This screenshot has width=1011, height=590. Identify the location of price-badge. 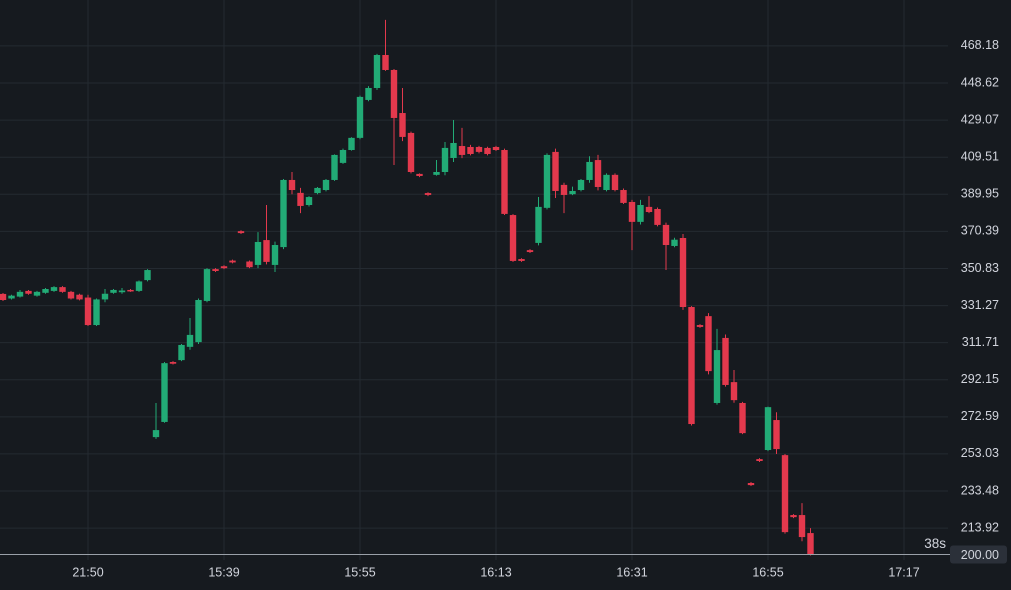
(978, 554).